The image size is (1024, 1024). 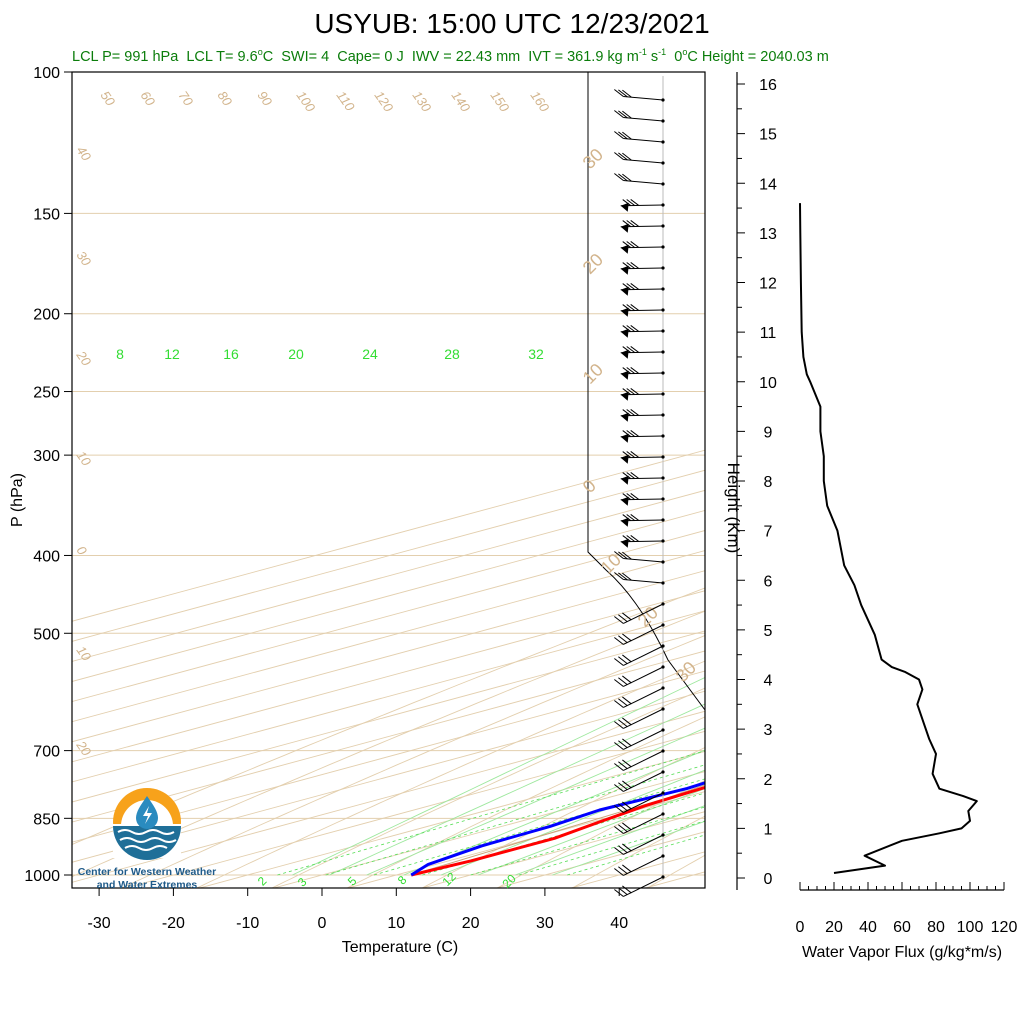 I want to click on freezing-level-zero: 0, so click(x=678, y=56).